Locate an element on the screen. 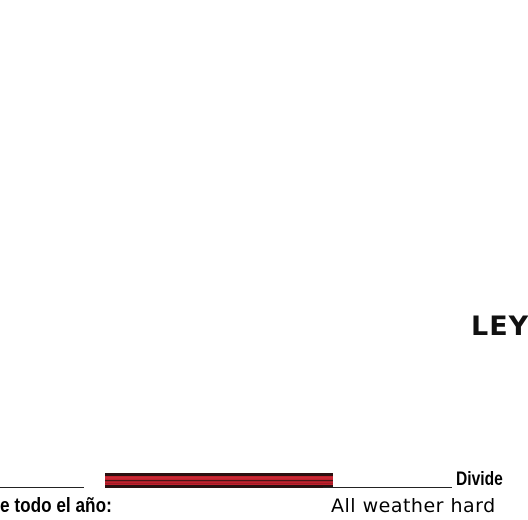 This screenshot has width=528, height=520. all-weather-label-spanish: e todo el año: is located at coordinates (56, 506).